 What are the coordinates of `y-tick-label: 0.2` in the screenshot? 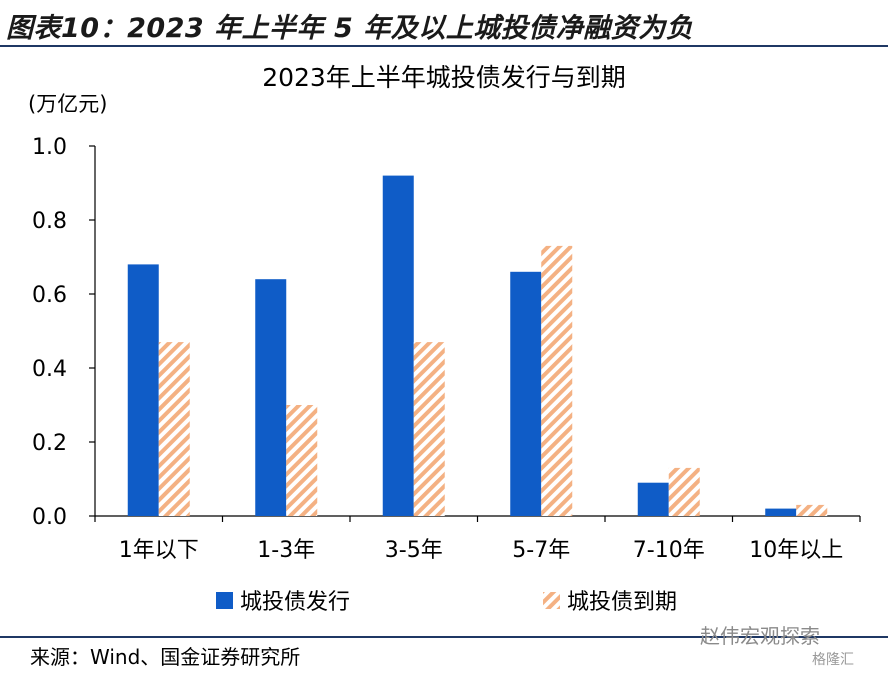 It's located at (49, 443).